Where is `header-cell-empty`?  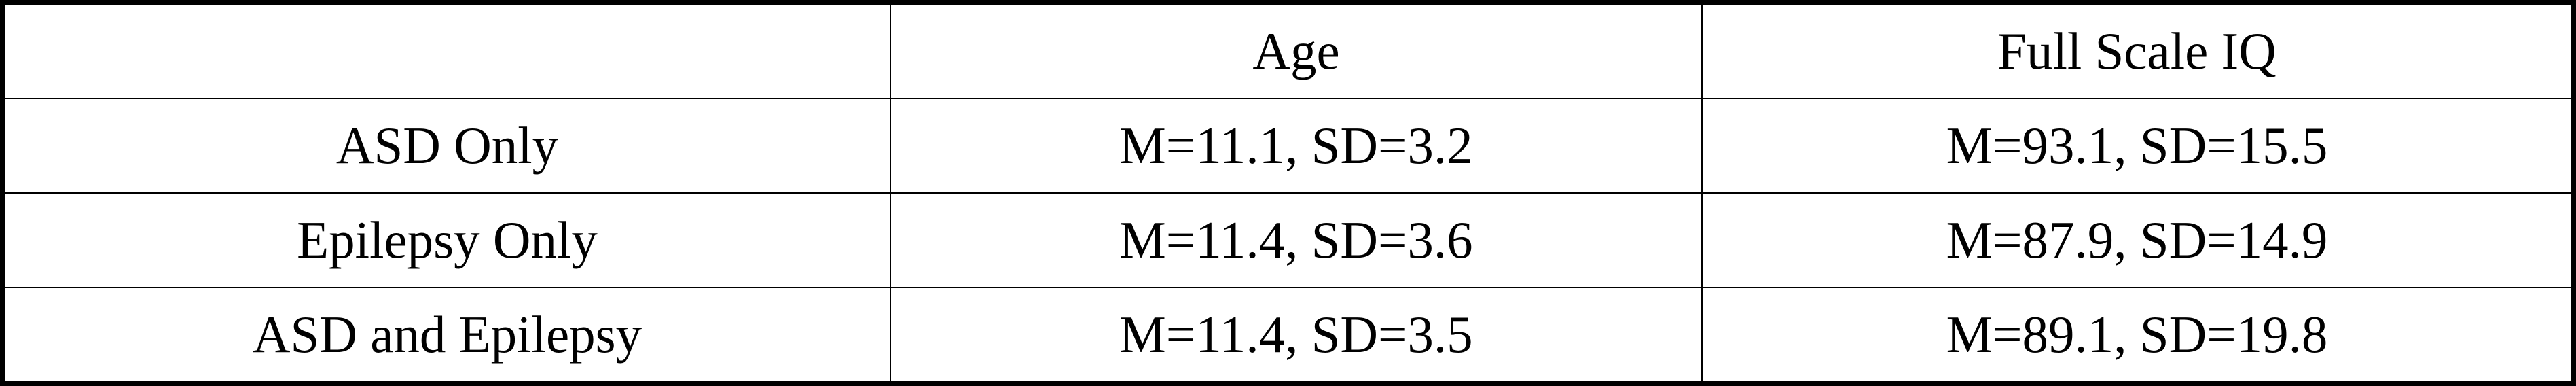 header-cell-empty is located at coordinates (448, 52).